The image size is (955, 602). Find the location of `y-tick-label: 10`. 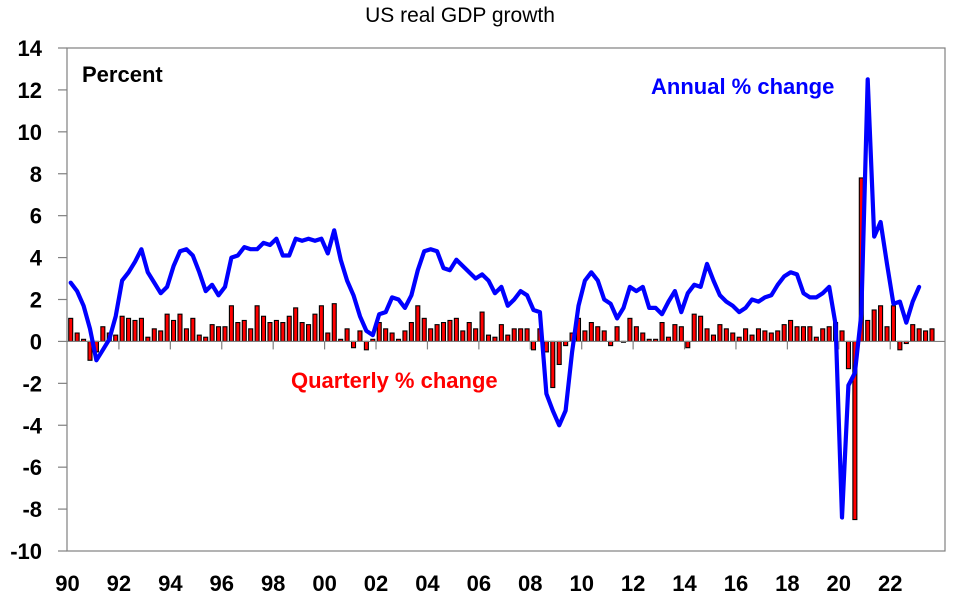

y-tick-label: 10 is located at coordinates (30, 132).